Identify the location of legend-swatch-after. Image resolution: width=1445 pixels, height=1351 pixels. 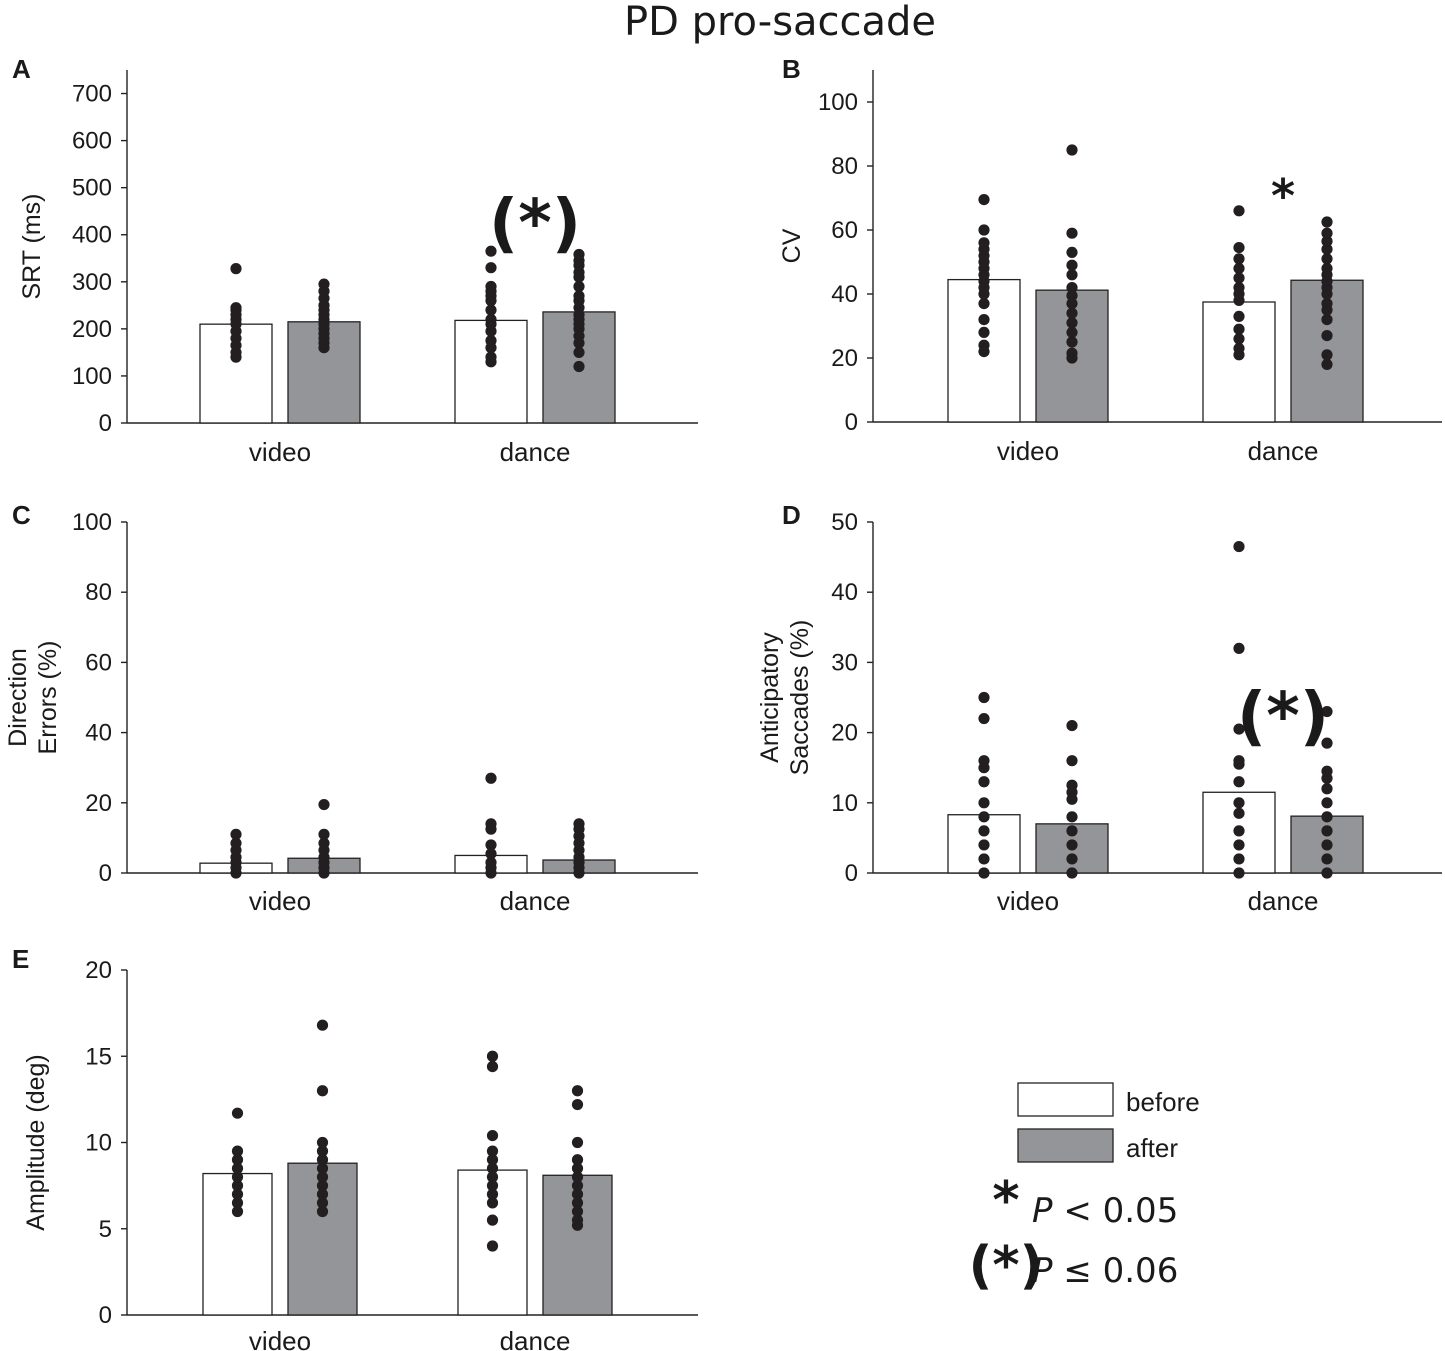
(1065, 1145).